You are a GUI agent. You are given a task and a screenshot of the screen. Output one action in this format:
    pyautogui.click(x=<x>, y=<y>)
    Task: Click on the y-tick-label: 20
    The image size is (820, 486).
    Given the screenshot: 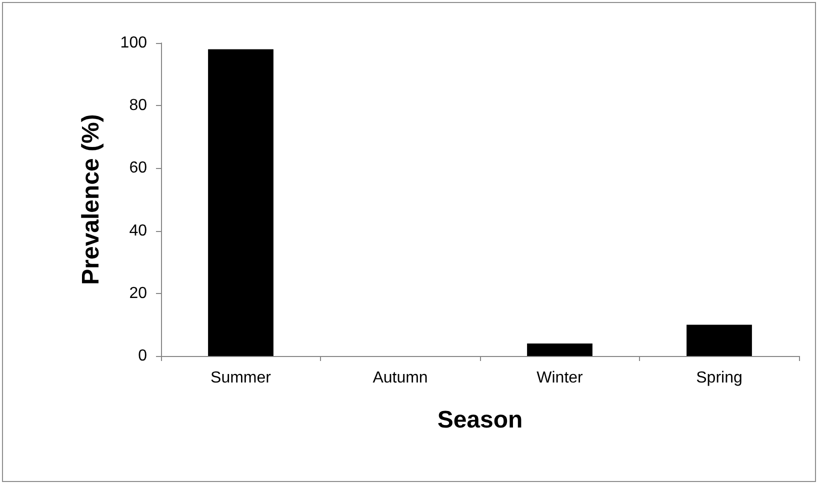 What is the action you would take?
    pyautogui.click(x=138, y=293)
    